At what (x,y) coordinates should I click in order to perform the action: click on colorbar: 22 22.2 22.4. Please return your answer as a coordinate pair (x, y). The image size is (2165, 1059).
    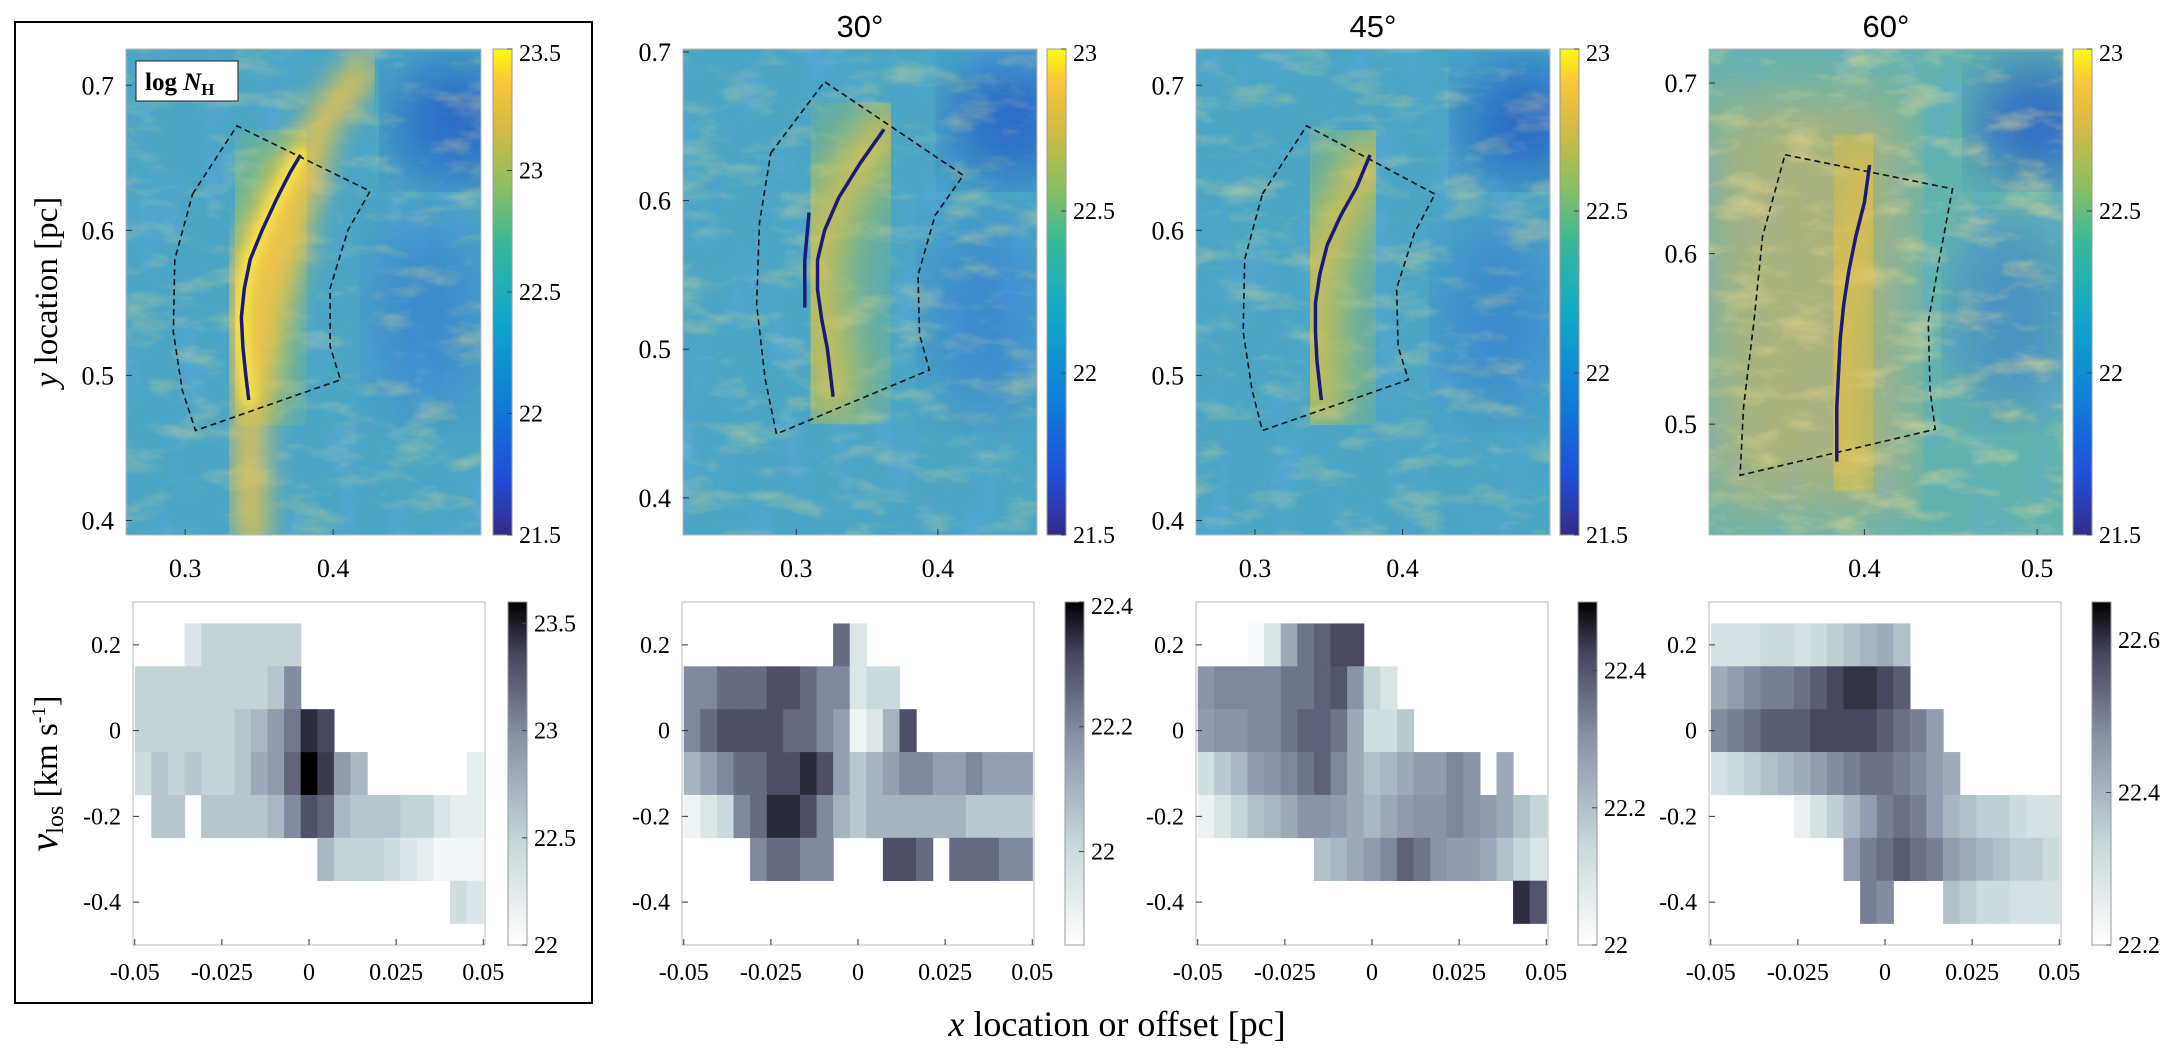
    Looking at the image, I should click on (1611, 780).